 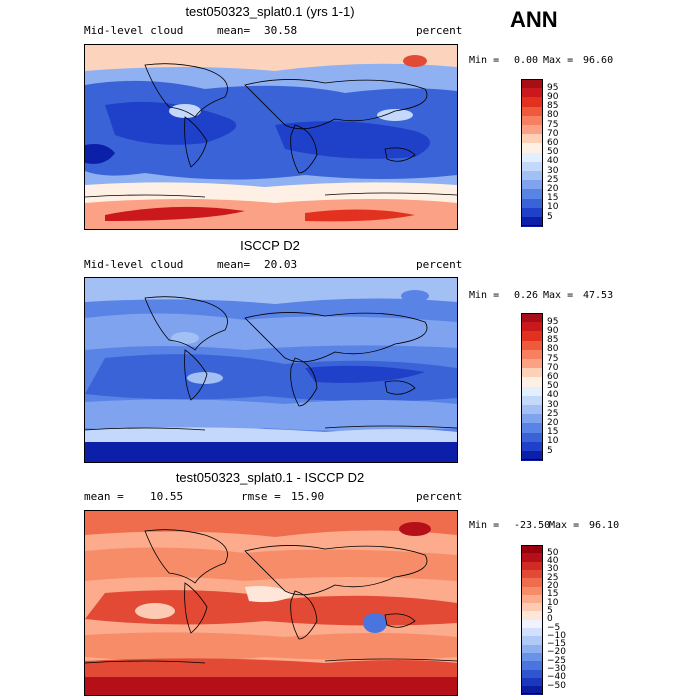 What do you see at coordinates (556, 644) in the screenshot?
I see `colorbar-tick-label: −15` at bounding box center [556, 644].